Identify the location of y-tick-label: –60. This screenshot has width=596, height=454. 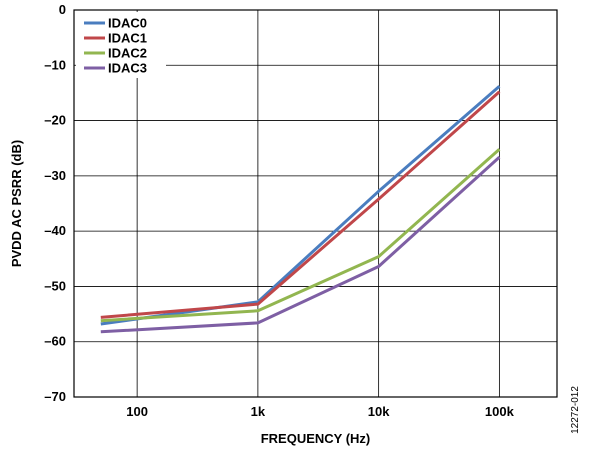
(55, 341).